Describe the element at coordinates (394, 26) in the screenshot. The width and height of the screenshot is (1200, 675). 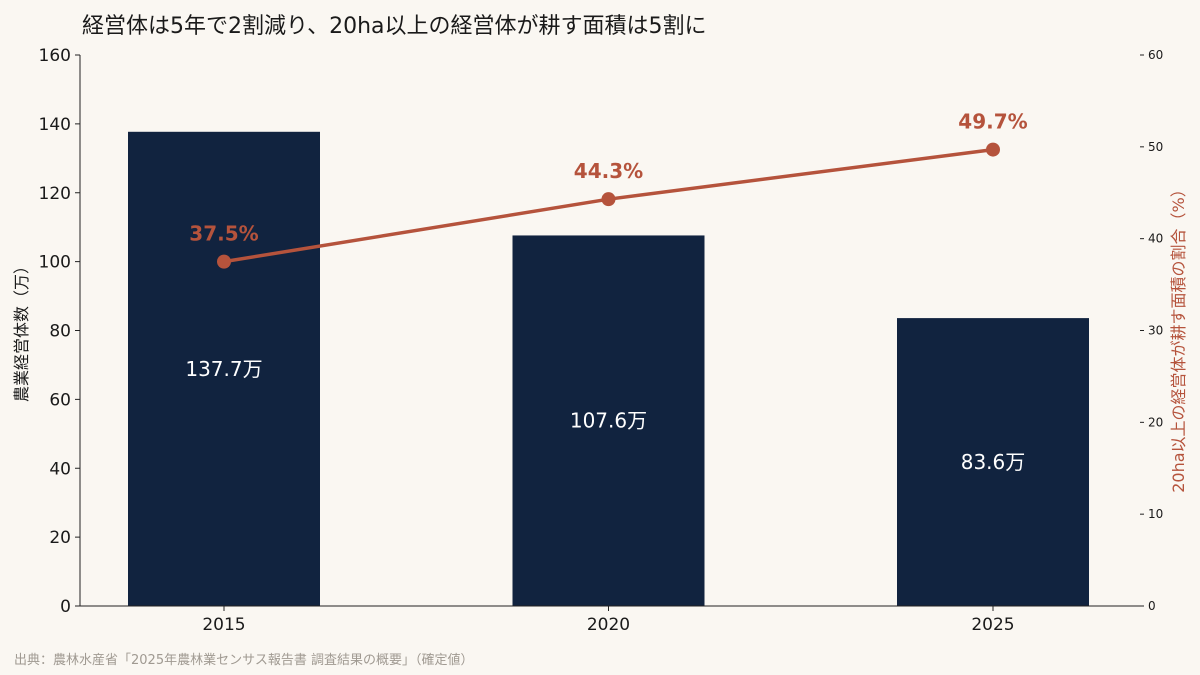
I see `chart-title: 経営体は5年で2割減り、20ha以上の経営体が耕す面積は5割に` at that location.